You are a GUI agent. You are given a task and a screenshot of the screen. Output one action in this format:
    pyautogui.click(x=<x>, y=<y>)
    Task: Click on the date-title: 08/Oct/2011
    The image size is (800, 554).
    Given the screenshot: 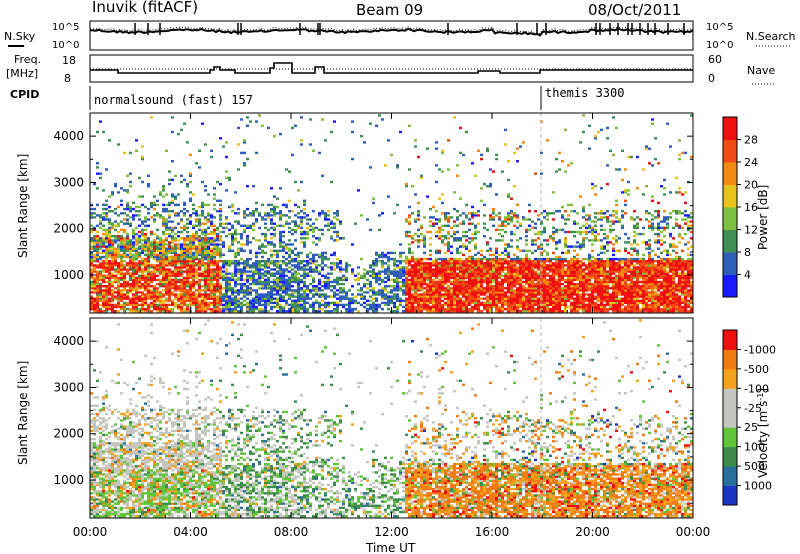 What is the action you would take?
    pyautogui.click(x=634, y=10)
    